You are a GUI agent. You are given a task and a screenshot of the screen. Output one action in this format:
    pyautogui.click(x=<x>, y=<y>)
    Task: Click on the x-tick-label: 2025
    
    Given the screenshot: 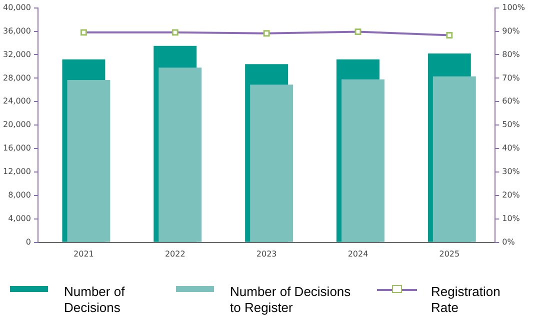 What is the action you would take?
    pyautogui.click(x=449, y=253)
    